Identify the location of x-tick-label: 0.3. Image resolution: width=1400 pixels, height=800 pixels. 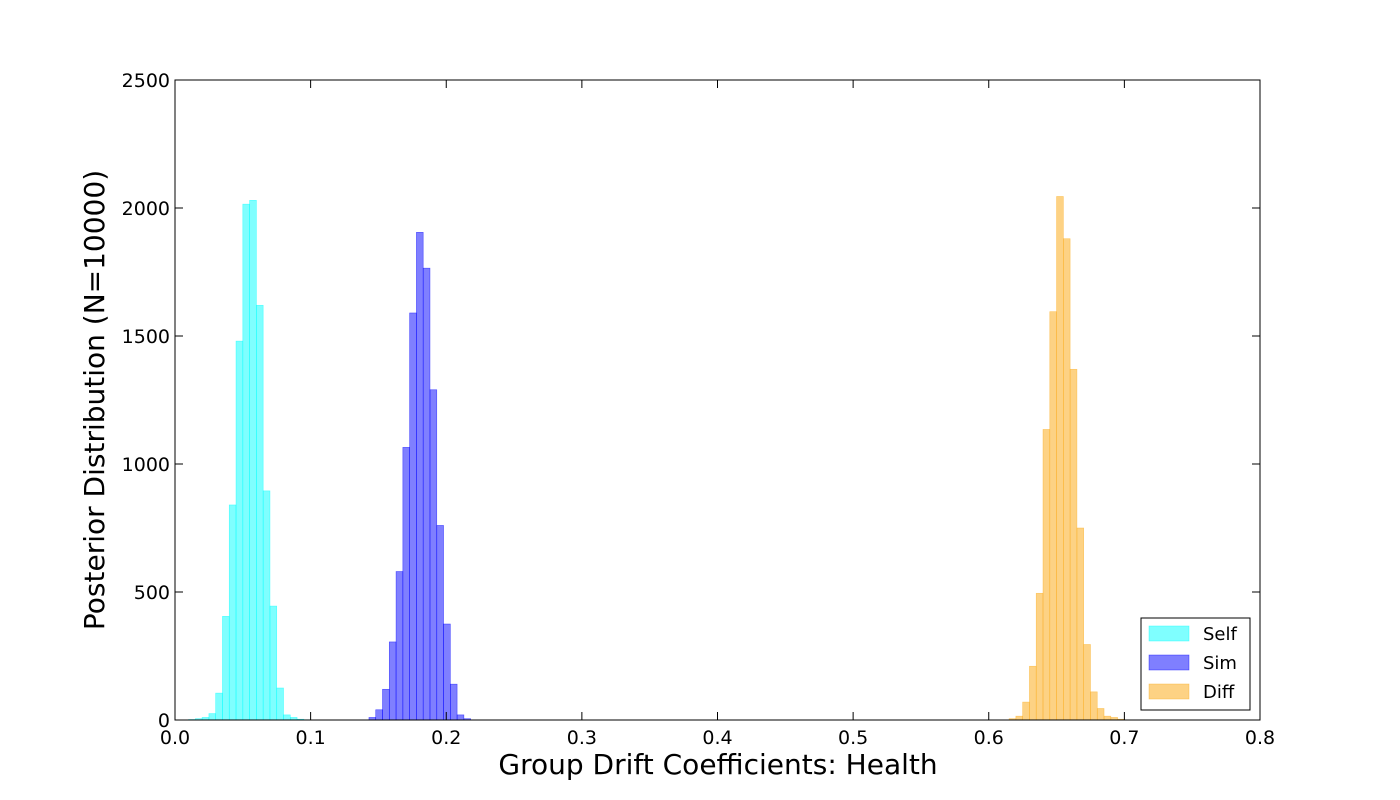
(582, 738).